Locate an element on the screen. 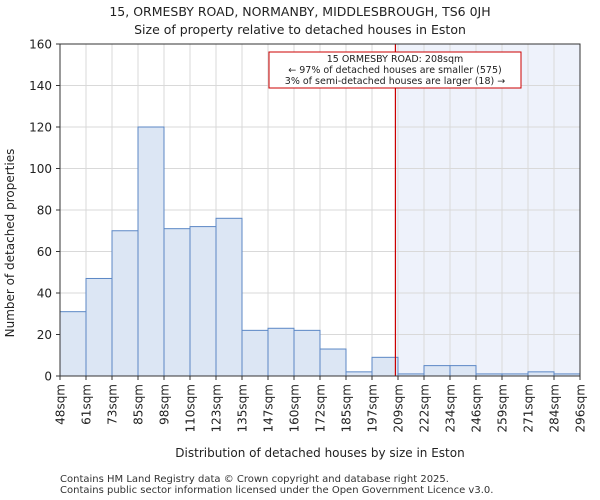 This screenshot has height=500, width=600. x-tick-label: 222sqm is located at coordinates (425, 408).